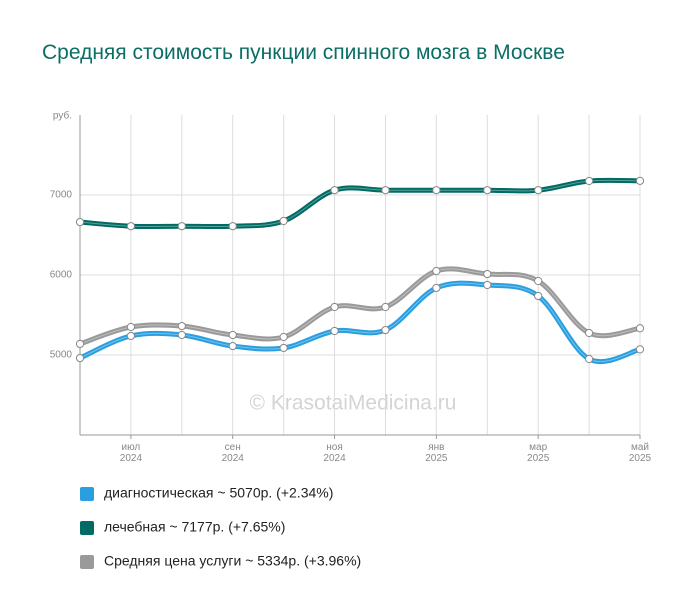 This screenshot has height=612, width=700. Describe the element at coordinates (334, 447) in the screenshot. I see `x-tick-part: ноя` at that location.